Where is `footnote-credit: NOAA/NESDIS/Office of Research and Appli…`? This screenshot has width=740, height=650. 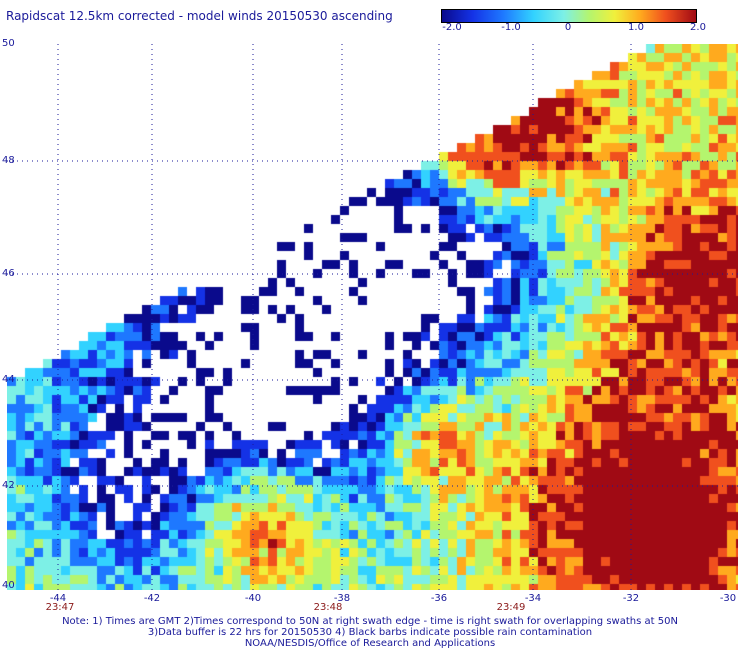 footnote-credit: NOAA/NESDIS/Office of Research and Appli… is located at coordinates (370, 643).